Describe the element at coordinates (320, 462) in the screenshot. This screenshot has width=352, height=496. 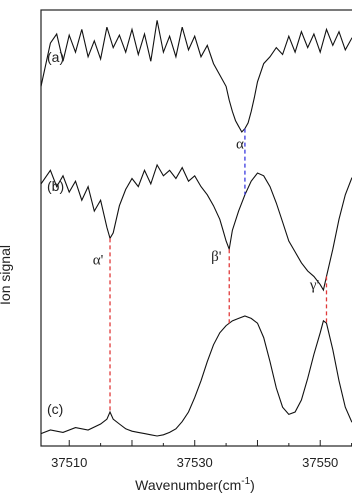
I see `x-tick-label-37550: 37550` at that location.